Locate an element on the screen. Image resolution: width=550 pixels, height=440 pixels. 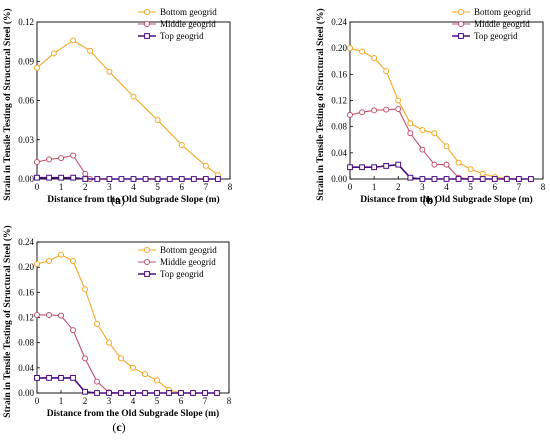
legend-a: Bottom geogrid Middle geogrid Top geogrid is located at coordinates (177, 24).